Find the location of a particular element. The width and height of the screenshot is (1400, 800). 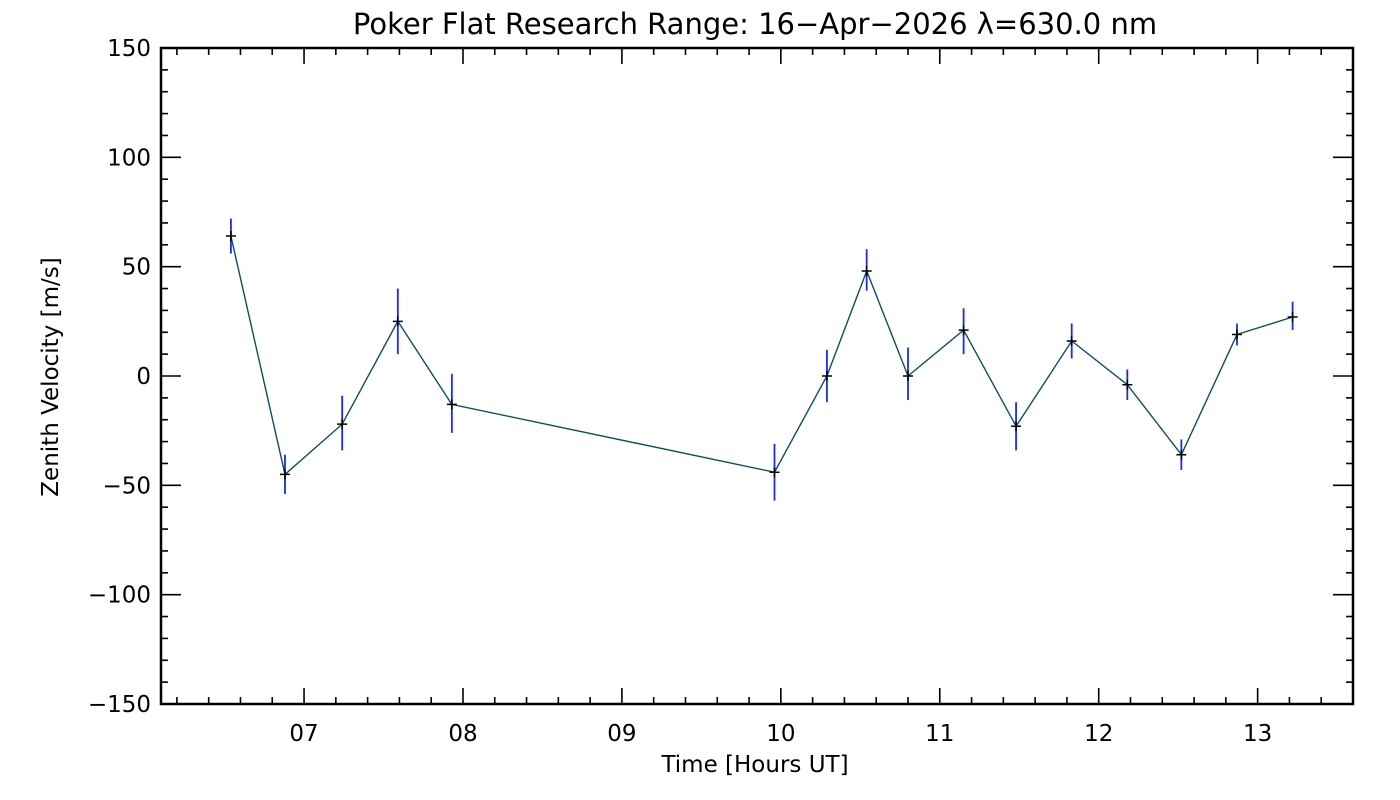

x-tick-label: 07 is located at coordinates (303, 734).